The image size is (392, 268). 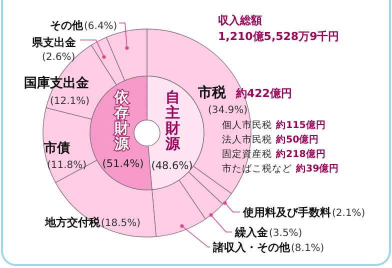 What do you see at coordinates (121, 223) in the screenshot?
I see `data-label: (18.5%)` at bounding box center [121, 223].